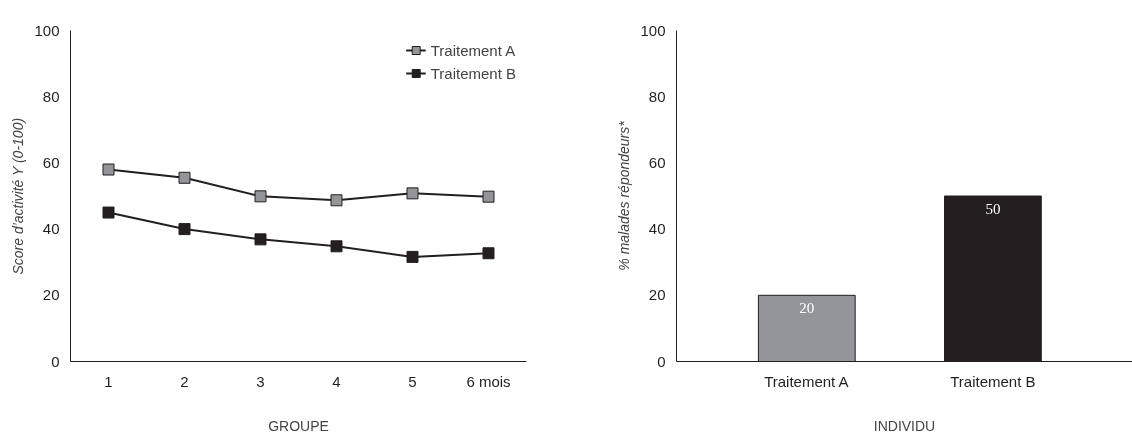 The height and width of the screenshot is (436, 1132). Describe the element at coordinates (108, 381) in the screenshot. I see `x-tick-label: 1` at that location.